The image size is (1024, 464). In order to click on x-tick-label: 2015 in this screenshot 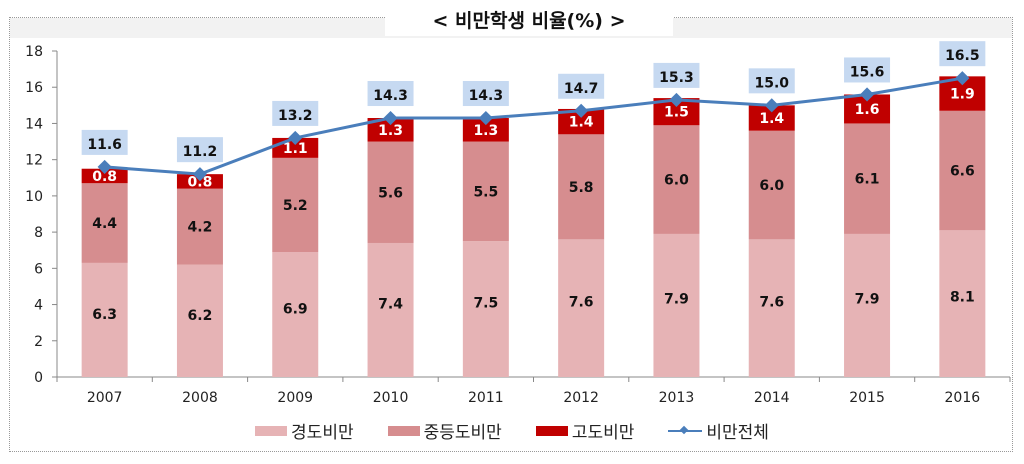, I will do `click(867, 398)`.